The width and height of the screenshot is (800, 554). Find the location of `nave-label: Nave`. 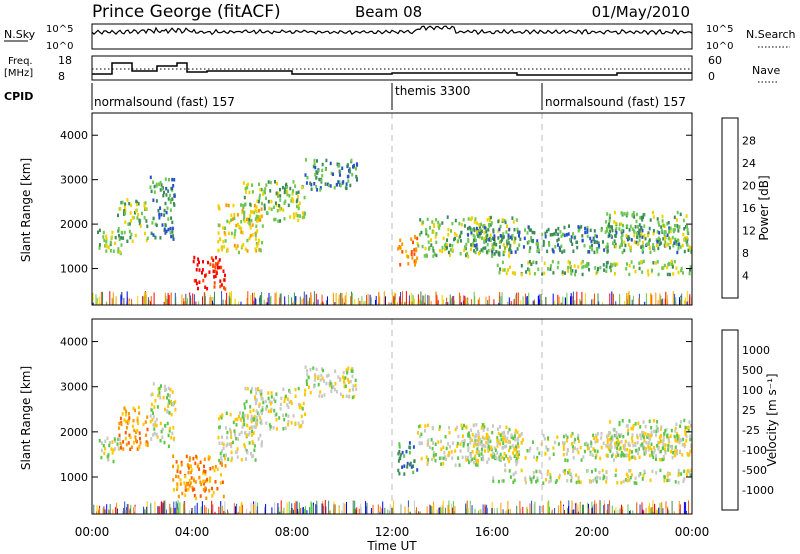

nave-label: Nave is located at coordinates (766, 70).